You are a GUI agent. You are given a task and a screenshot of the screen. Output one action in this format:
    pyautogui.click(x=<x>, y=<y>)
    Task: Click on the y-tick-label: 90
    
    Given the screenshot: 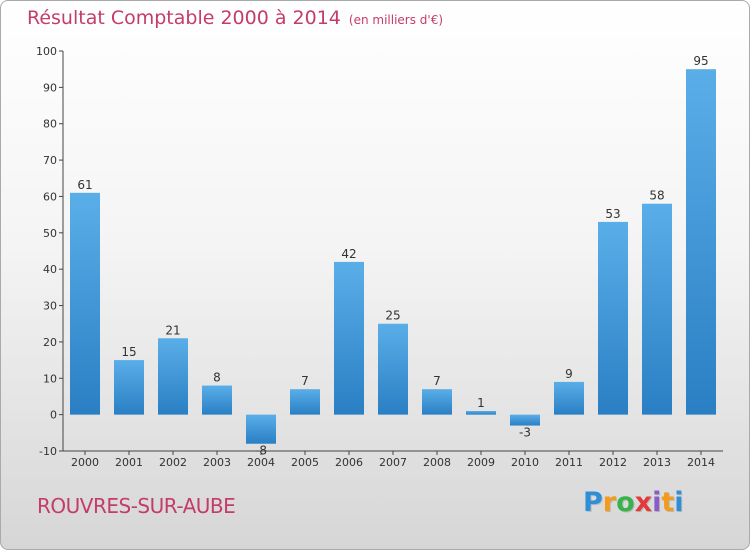 What is the action you would take?
    pyautogui.click(x=50, y=87)
    